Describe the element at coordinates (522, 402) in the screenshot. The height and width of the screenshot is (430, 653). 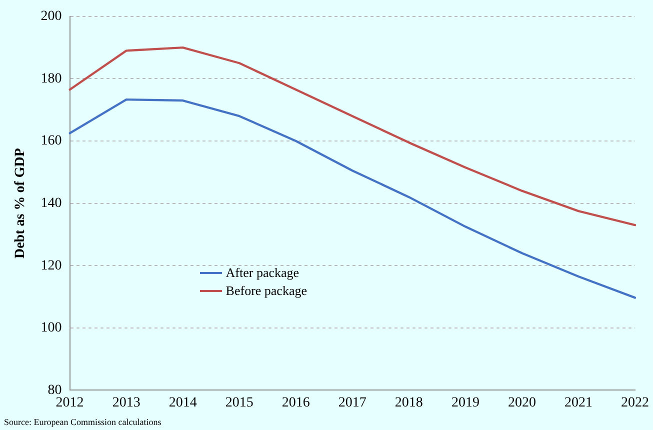
I see `x-tick-label: 2020` at that location.